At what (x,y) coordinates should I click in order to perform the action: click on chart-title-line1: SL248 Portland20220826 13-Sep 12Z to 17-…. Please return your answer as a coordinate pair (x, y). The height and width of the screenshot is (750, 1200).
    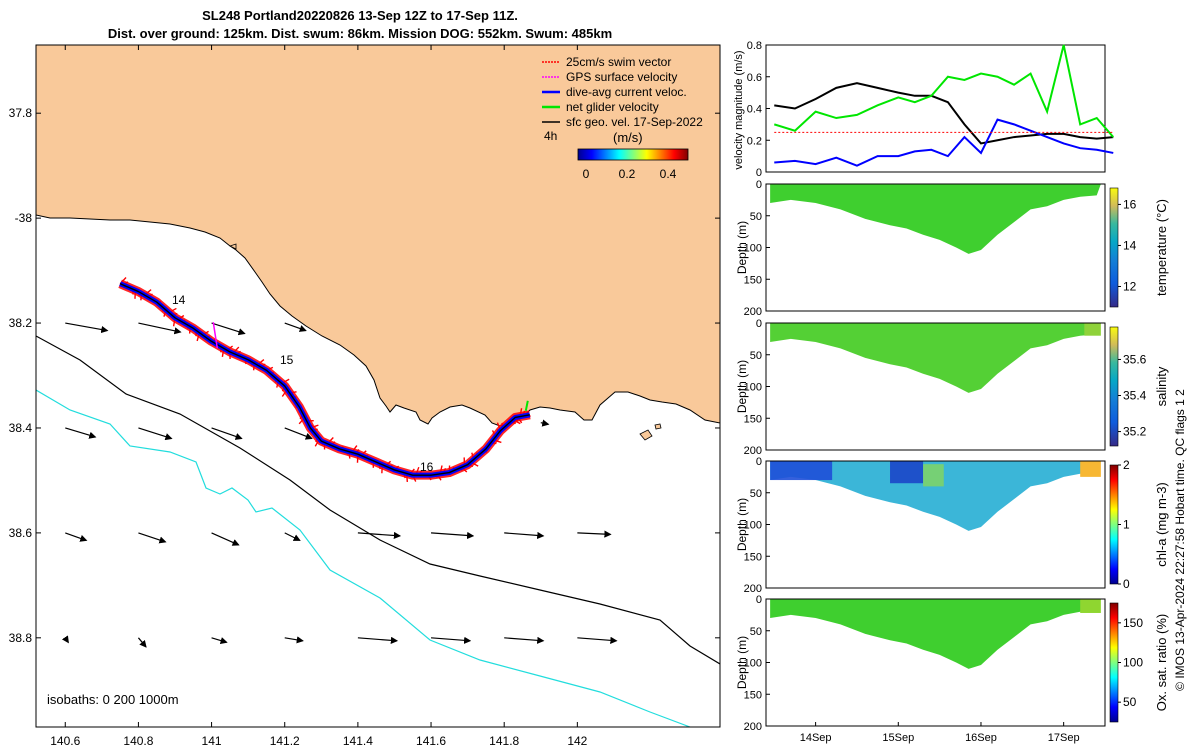
    Looking at the image, I should click on (360, 15).